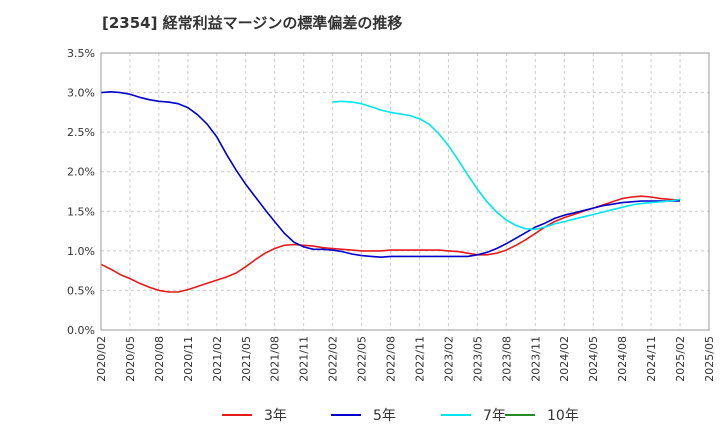 This screenshot has height=440, width=720. What do you see at coordinates (506, 165) in the screenshot?
I see `series-line-7年` at bounding box center [506, 165].